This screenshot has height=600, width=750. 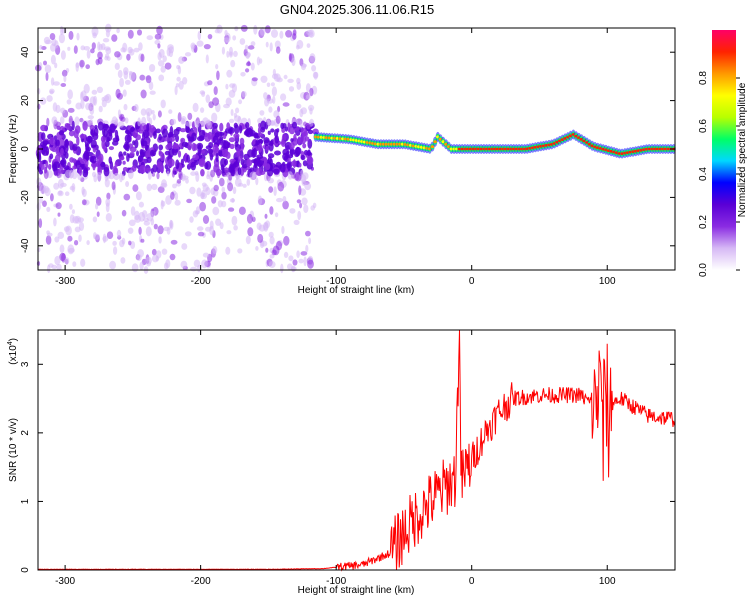 I want to click on snr-scale-label: (x104), so click(x=13, y=351).